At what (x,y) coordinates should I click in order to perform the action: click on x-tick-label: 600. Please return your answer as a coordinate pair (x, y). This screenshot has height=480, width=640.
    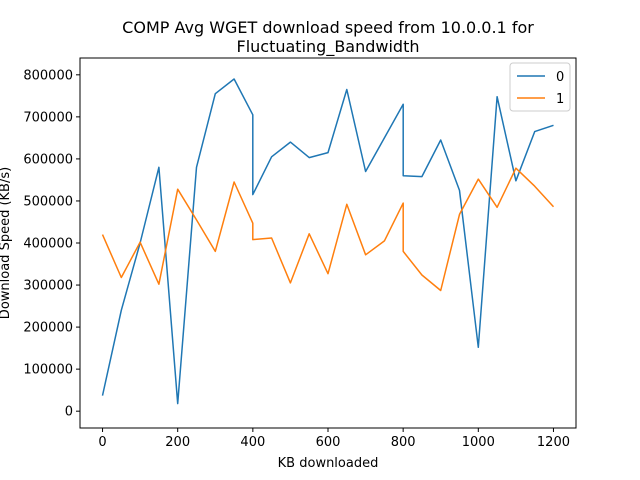
    Looking at the image, I should click on (328, 442).